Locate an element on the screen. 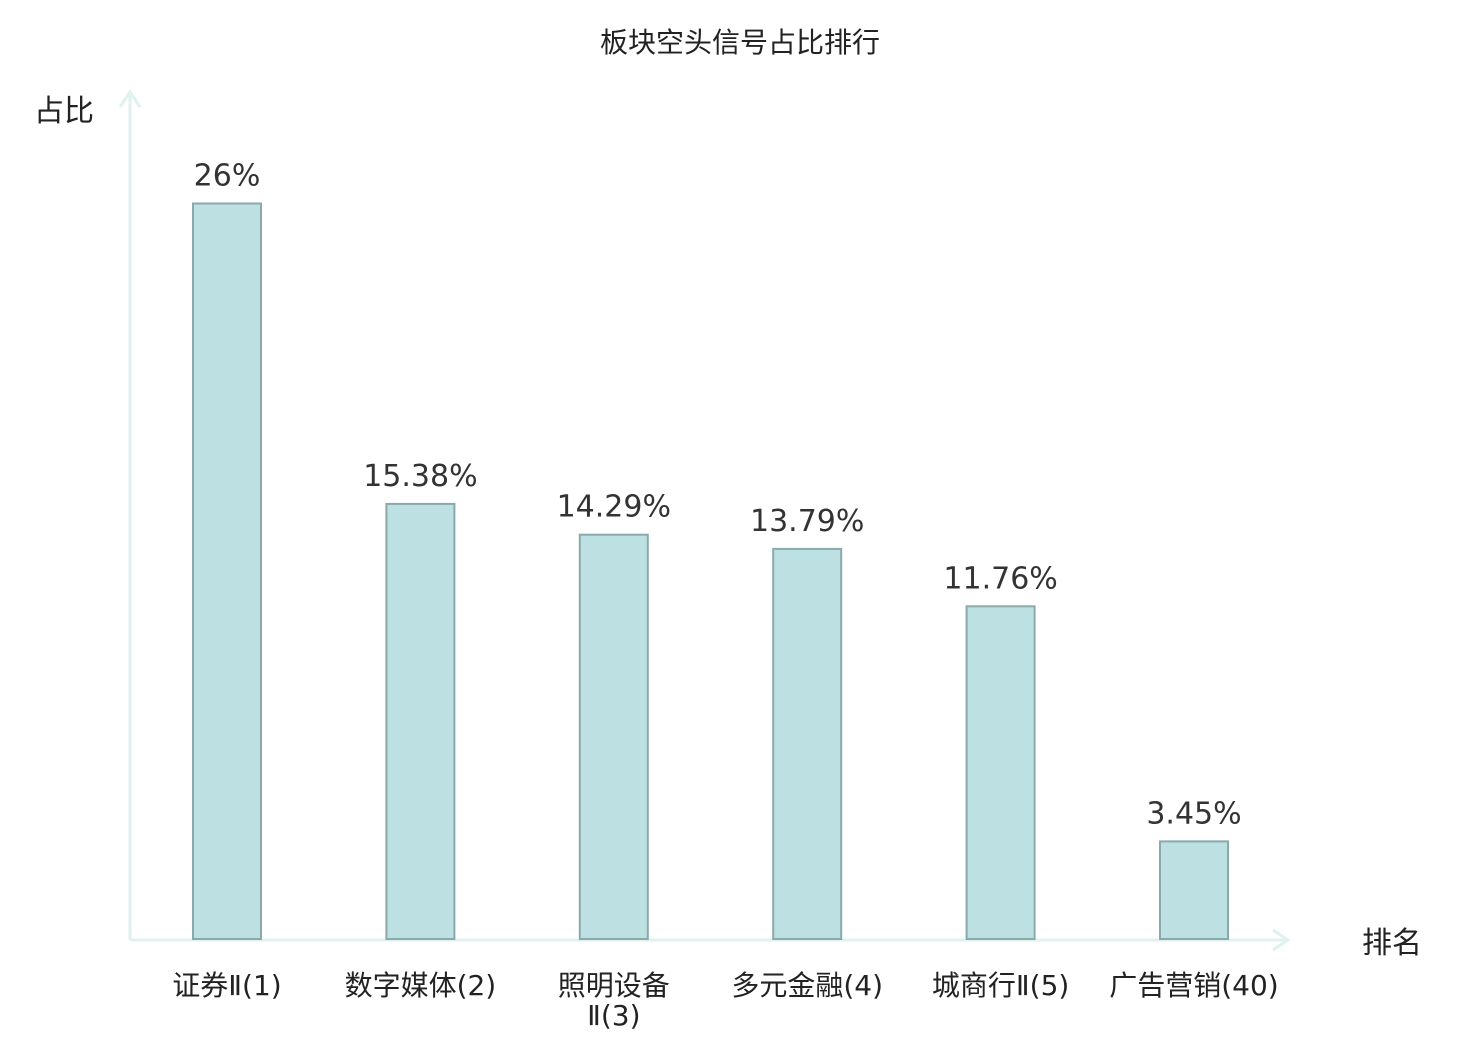  category-label-1: 证券Ⅱ(1) is located at coordinates (226, 985).